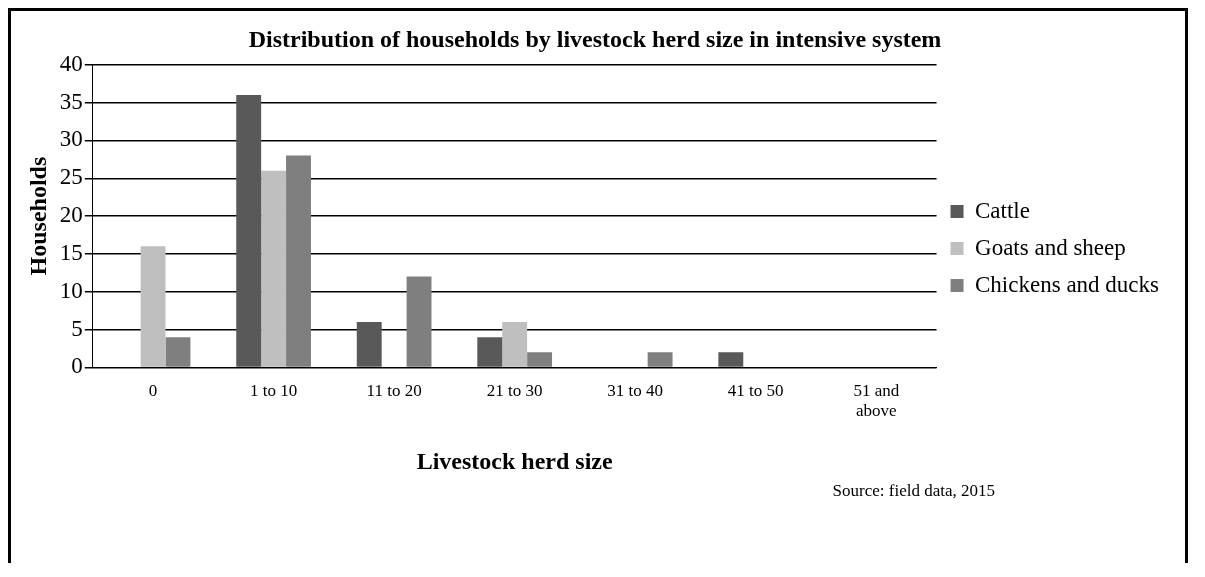 Image resolution: width=1205 pixels, height=577 pixels. Describe the element at coordinates (514, 391) in the screenshot. I see `x-tick-label: 21 to 30` at that location.